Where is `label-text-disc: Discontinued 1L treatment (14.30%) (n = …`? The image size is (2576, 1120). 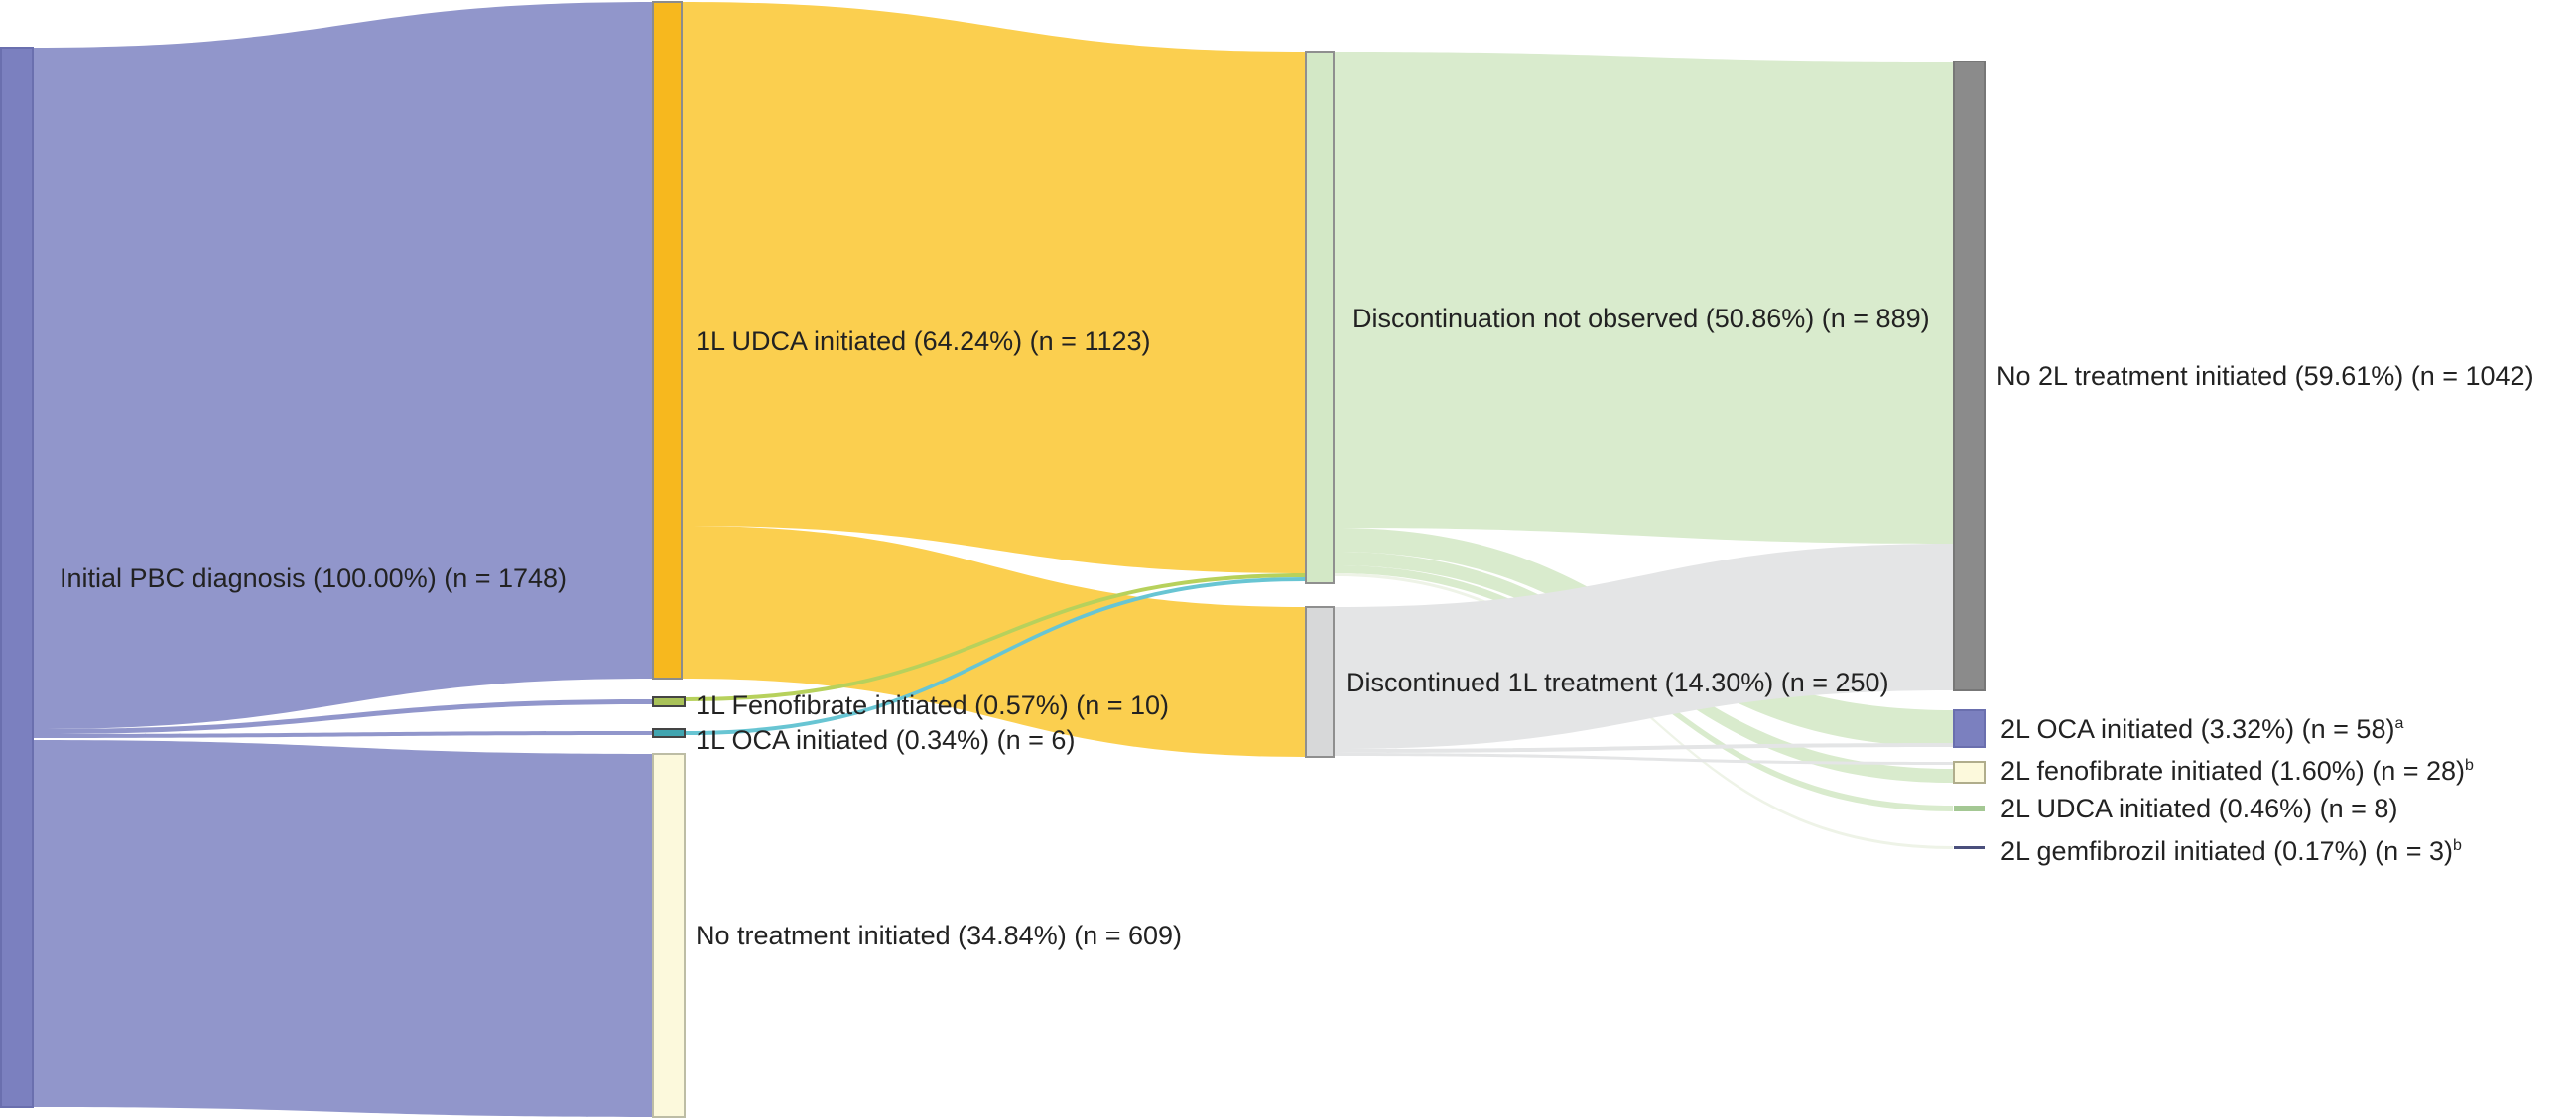 label-text-disc: Discontinued 1L treatment (14.30%) (n = … is located at coordinates (1618, 682).